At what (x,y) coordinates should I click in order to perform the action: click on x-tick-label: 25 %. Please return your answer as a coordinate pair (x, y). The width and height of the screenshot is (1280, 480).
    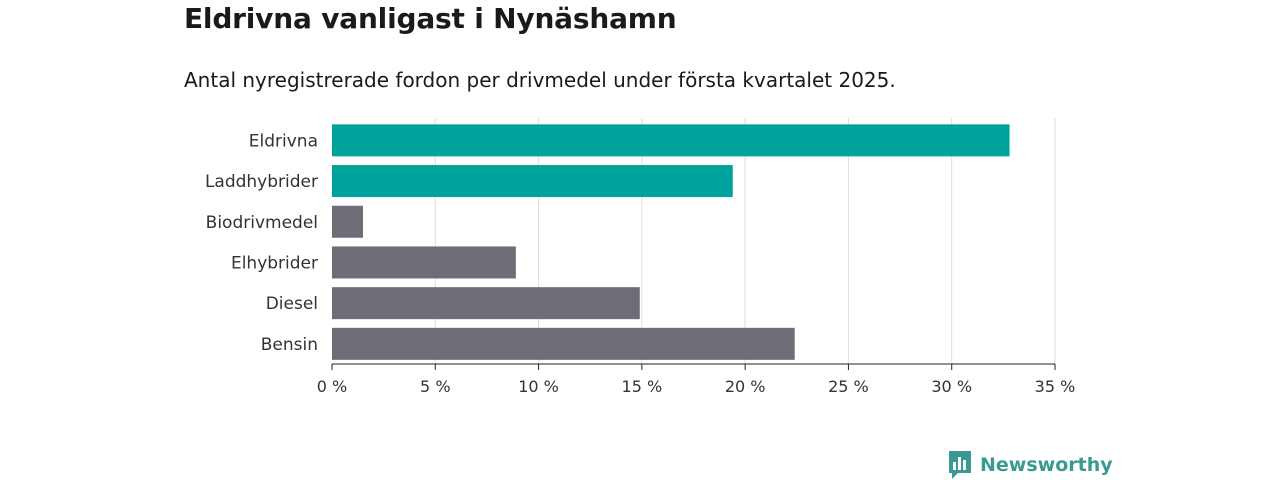
    Looking at the image, I should click on (848, 386).